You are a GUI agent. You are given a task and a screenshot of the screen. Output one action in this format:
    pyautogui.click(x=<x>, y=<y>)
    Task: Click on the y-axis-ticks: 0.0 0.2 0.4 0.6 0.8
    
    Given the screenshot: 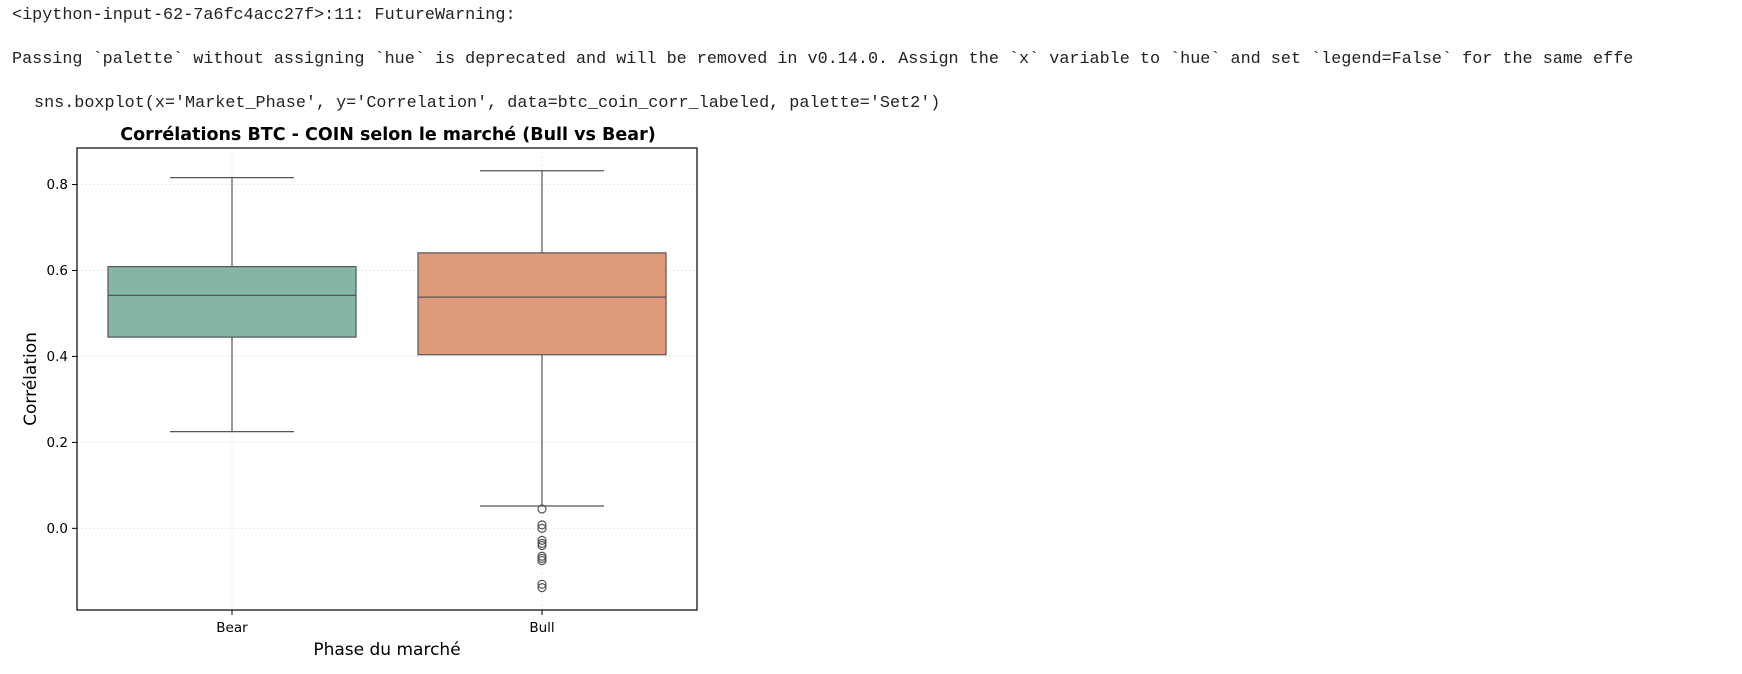 What is the action you would take?
    pyautogui.click(x=62, y=357)
    